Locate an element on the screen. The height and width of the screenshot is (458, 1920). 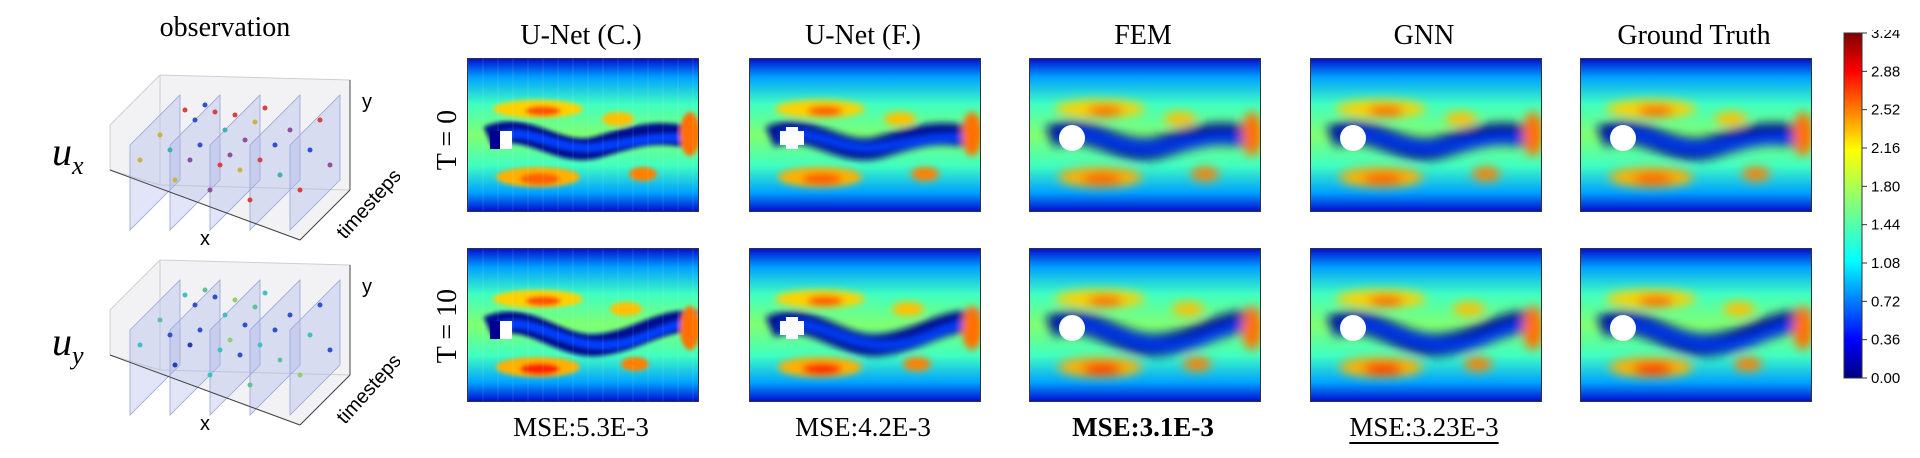
method-title-unet-f: U-Net (F.) is located at coordinates (863, 35).